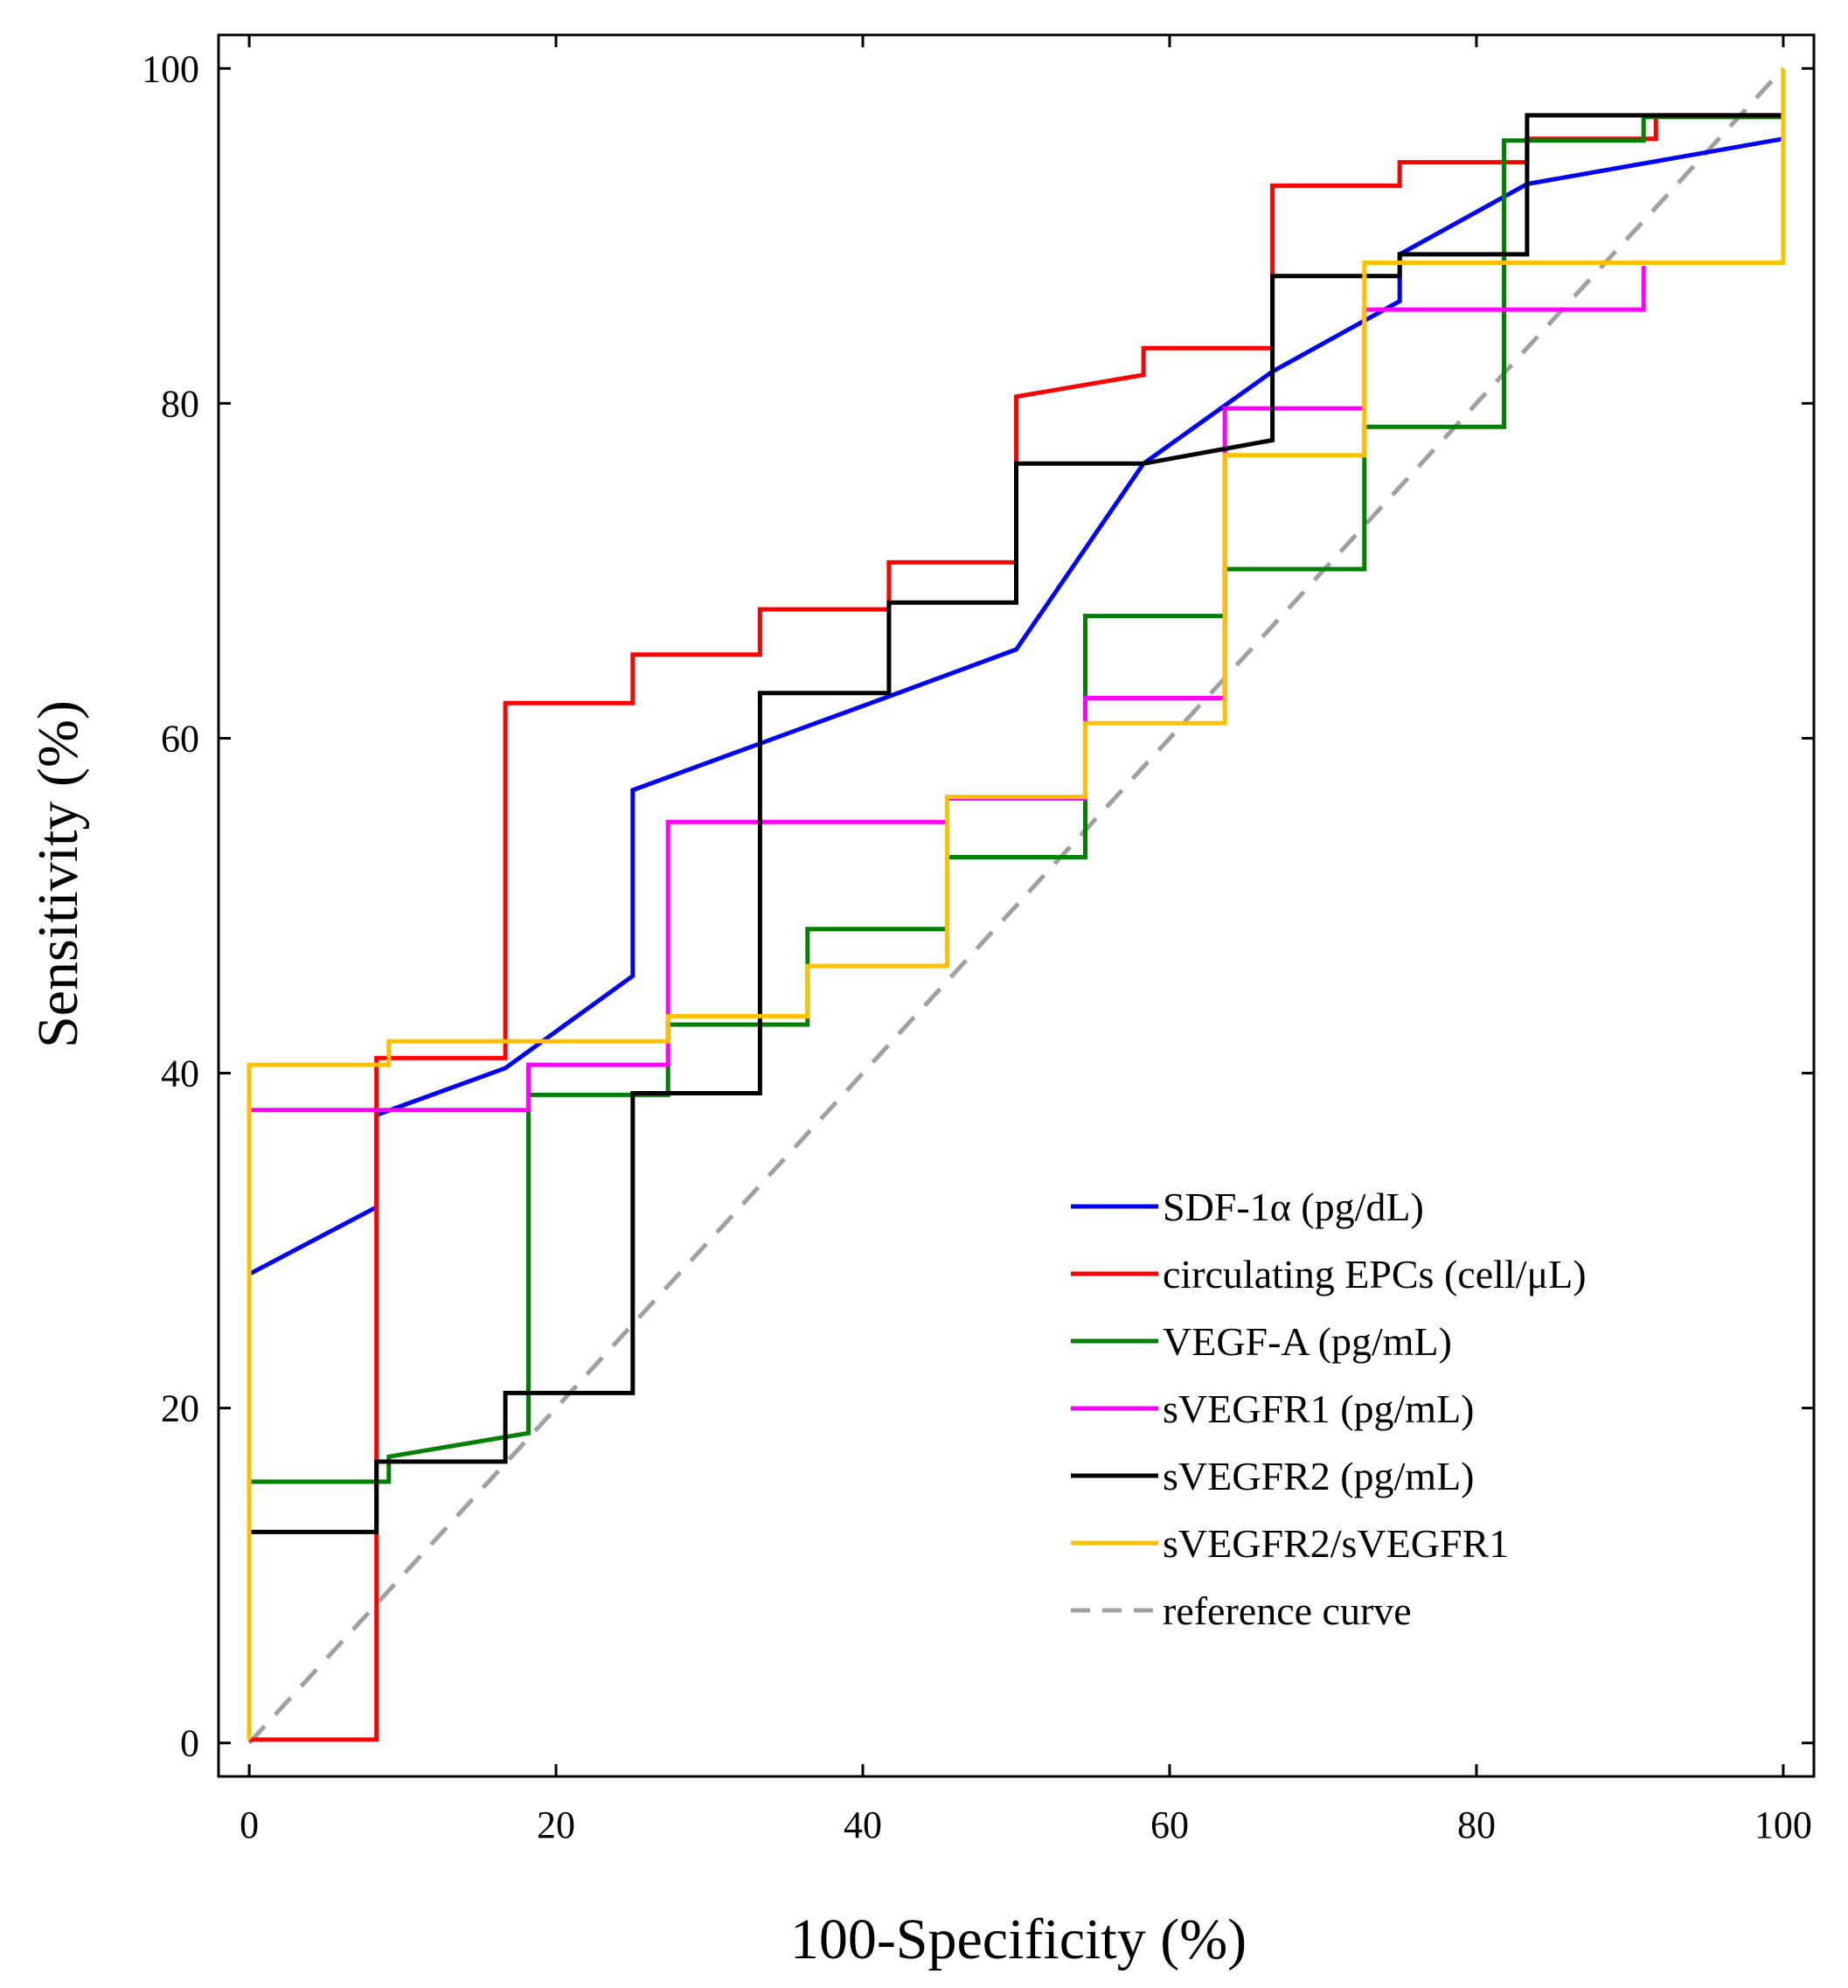 The width and height of the screenshot is (1848, 1988). I want to click on y-tick-label: 60, so click(180, 738).